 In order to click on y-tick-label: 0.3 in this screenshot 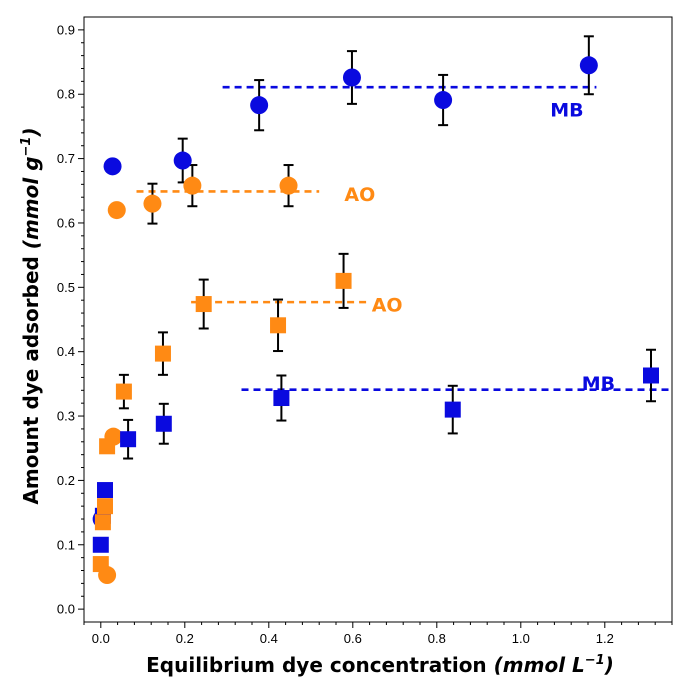, I will do `click(66, 416)`.